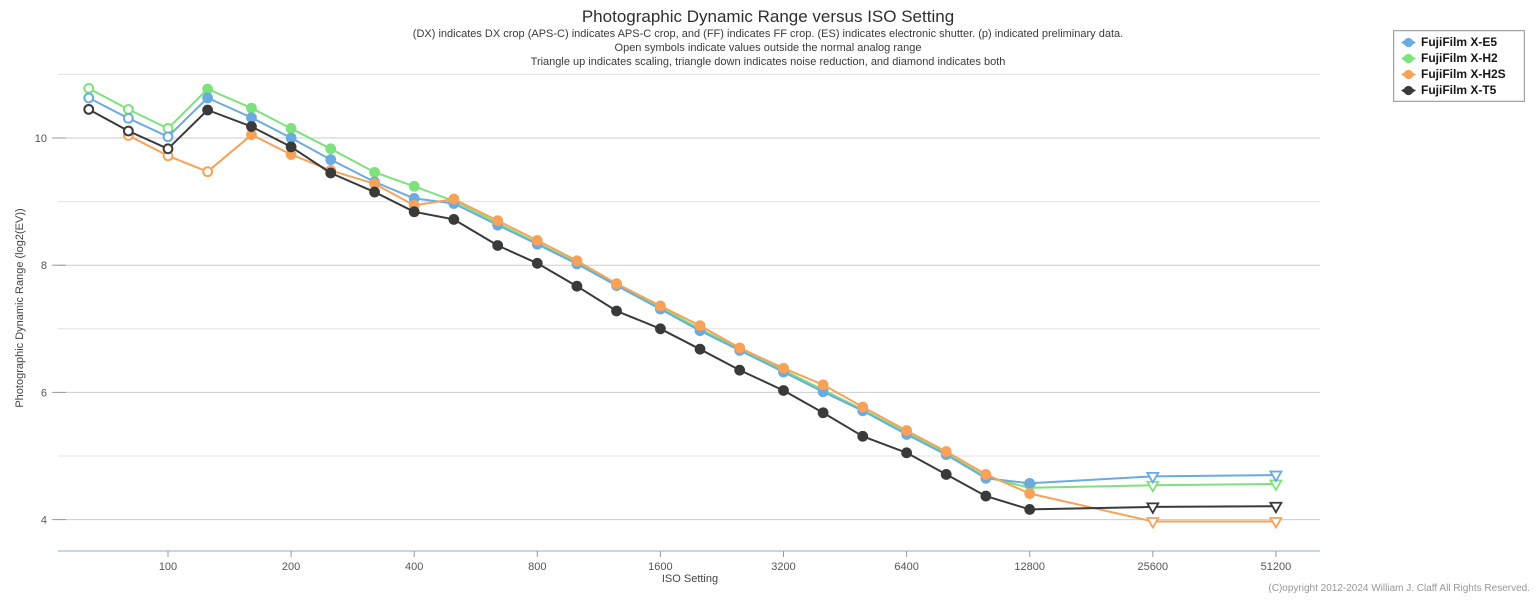 The image size is (1536, 601). What do you see at coordinates (1153, 567) in the screenshot?
I see `x-tick-label-25600: 25600` at bounding box center [1153, 567].